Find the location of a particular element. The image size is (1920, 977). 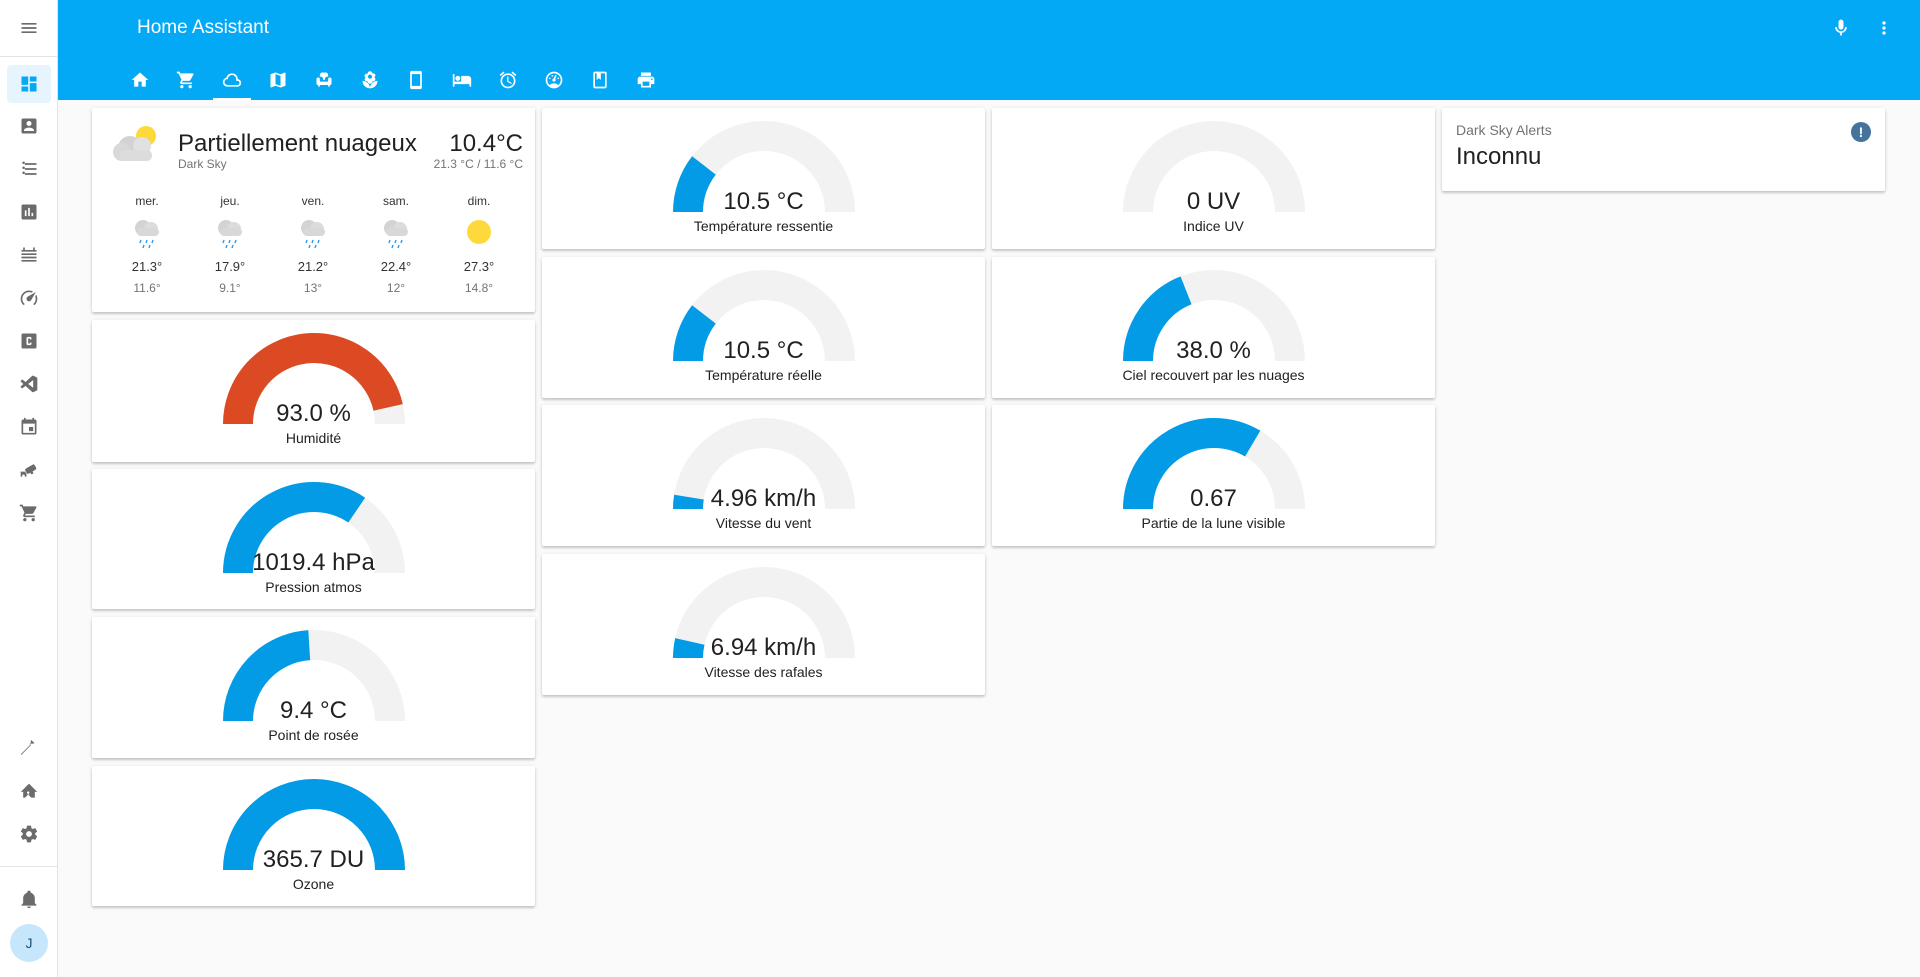

gauge-card-rafales: 6.94 km/h Vitesse des rafales is located at coordinates (763, 624).